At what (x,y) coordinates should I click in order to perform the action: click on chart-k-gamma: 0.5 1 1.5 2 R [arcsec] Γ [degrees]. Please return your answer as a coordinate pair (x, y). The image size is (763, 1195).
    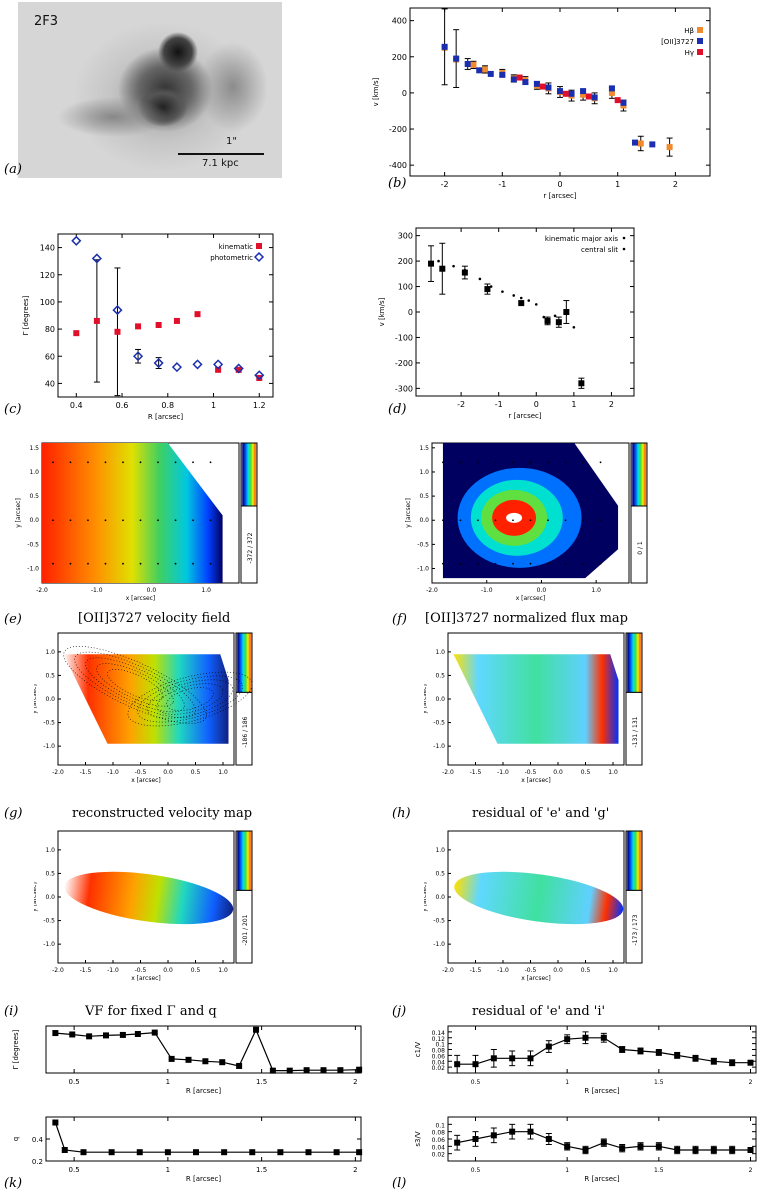
    Looking at the image, I should click on (187, 1060).